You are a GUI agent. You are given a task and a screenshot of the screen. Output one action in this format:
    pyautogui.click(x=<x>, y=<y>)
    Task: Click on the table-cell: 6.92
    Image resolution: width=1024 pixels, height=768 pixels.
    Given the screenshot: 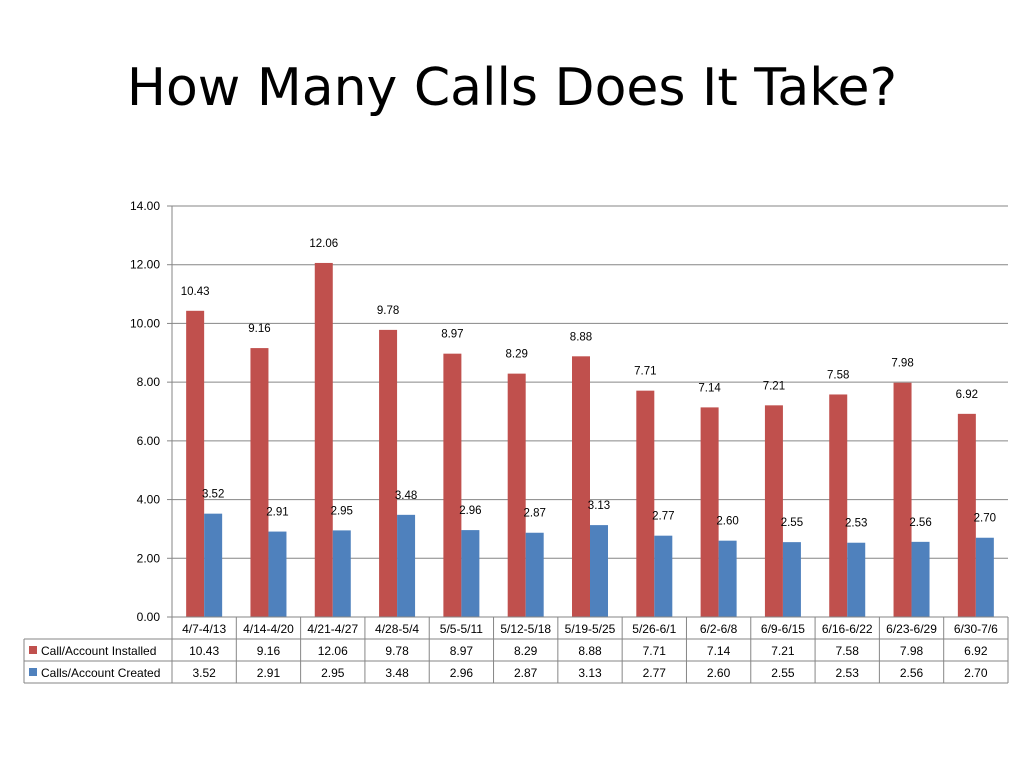 What is the action you would take?
    pyautogui.click(x=976, y=651)
    